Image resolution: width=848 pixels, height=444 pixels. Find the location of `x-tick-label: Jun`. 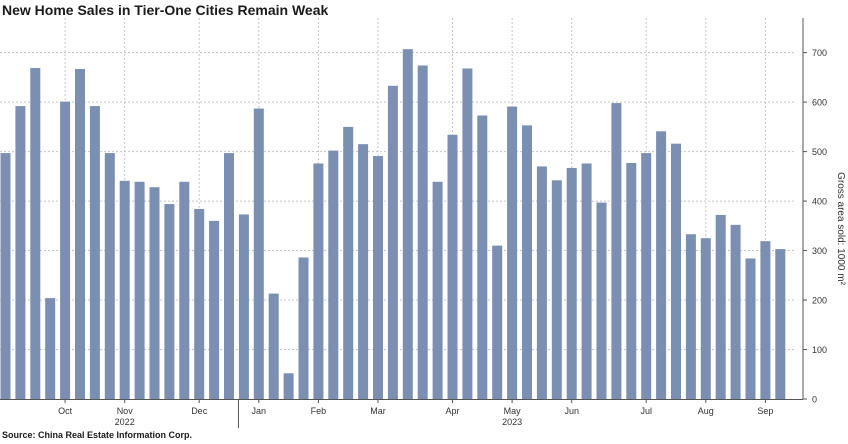

x-tick-label: Jun is located at coordinates (571, 411).